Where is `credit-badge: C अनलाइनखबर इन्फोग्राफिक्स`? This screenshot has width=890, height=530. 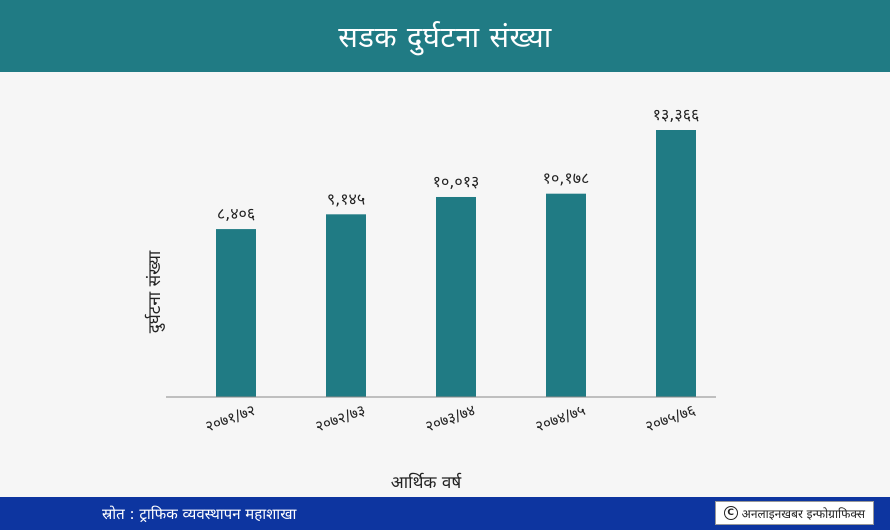
credit-badge: C अनलाइनखबर इन्फोग्राफिक्स is located at coordinates (794, 513).